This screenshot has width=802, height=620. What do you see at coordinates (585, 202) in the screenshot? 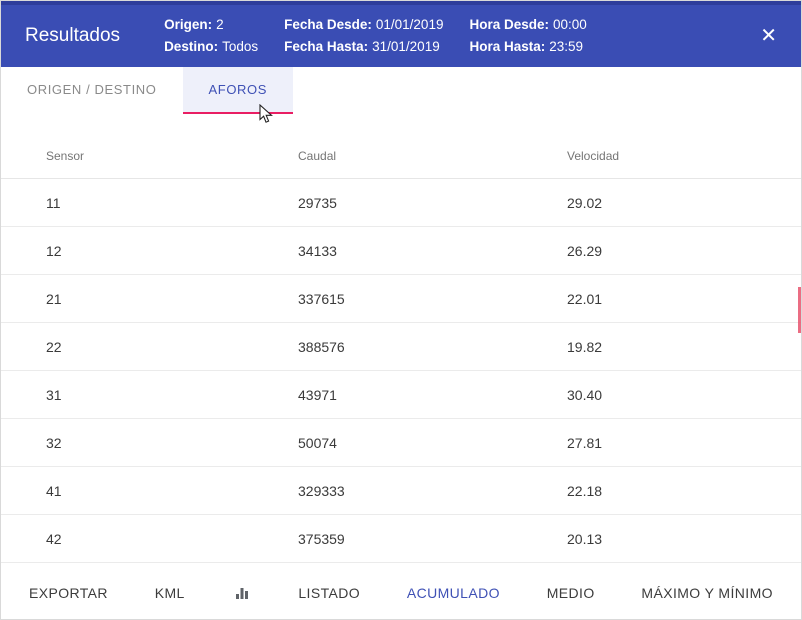
I see `table-cell-velocidad: 29.02` at bounding box center [585, 202].